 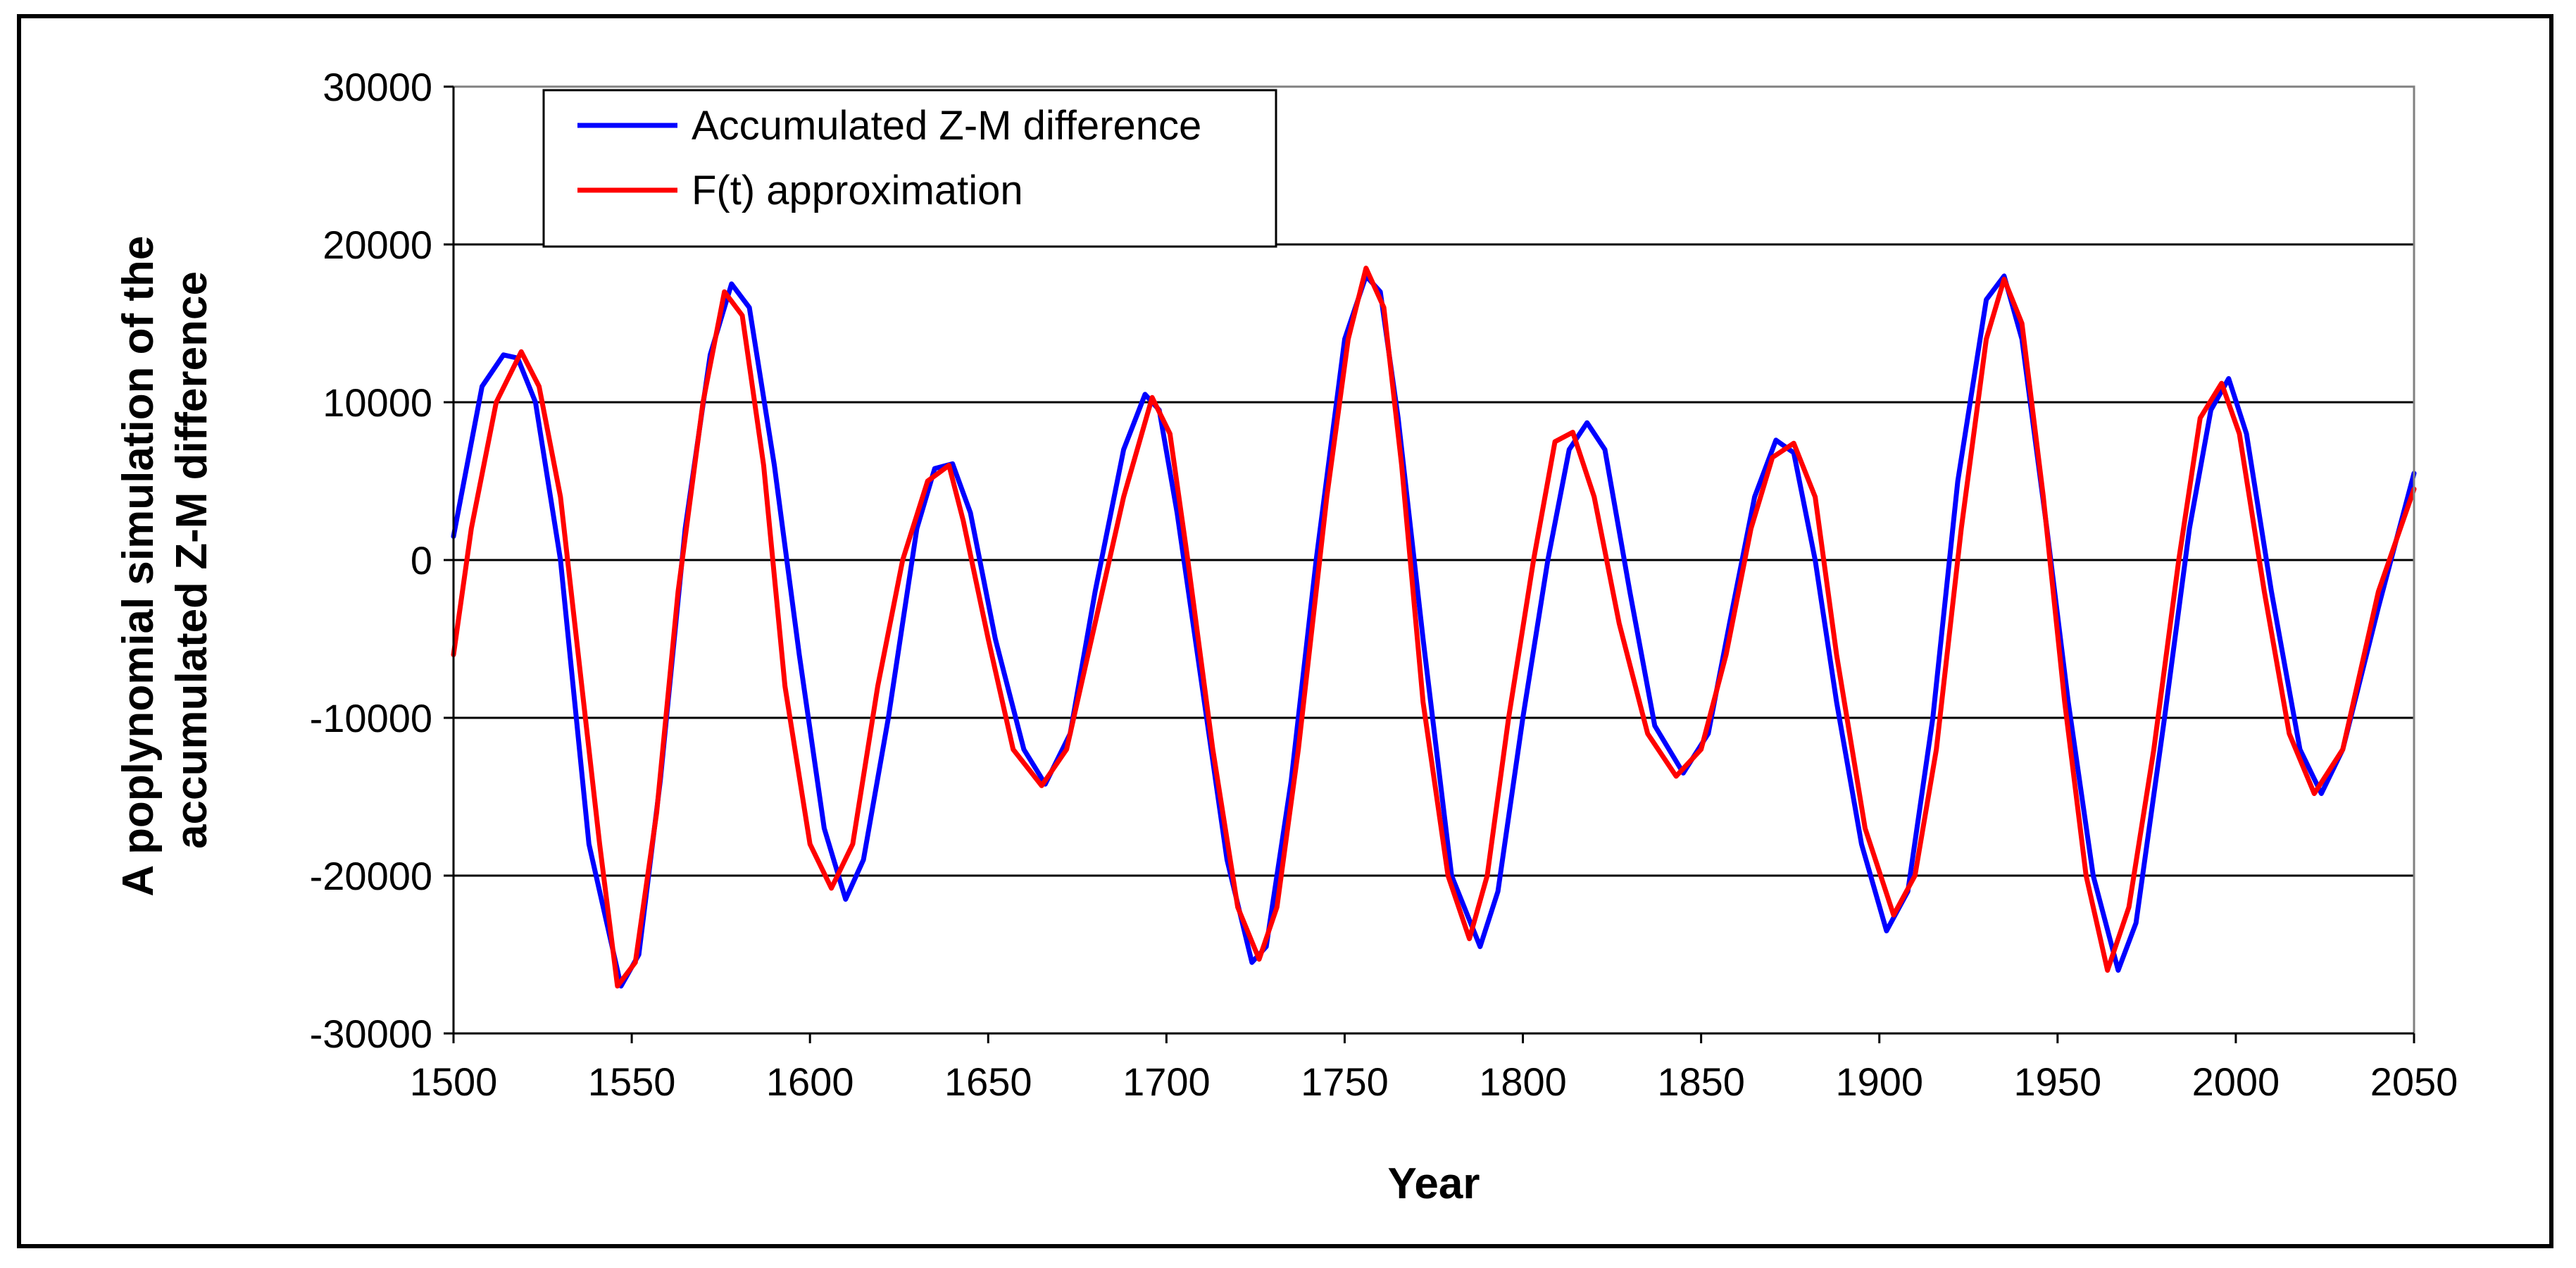 I want to click on y-axis-ticks: -30000 -20000 -10000 0 10000 20000 30000, so click(x=382, y=560).